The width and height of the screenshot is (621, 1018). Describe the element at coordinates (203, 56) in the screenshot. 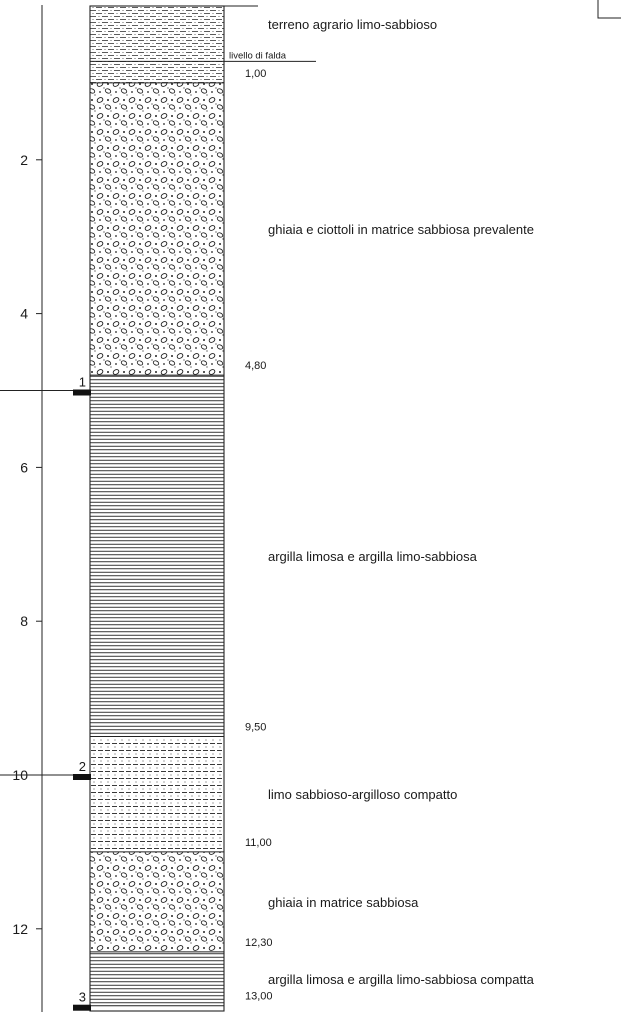

I see `water-table: livello di falda` at that location.